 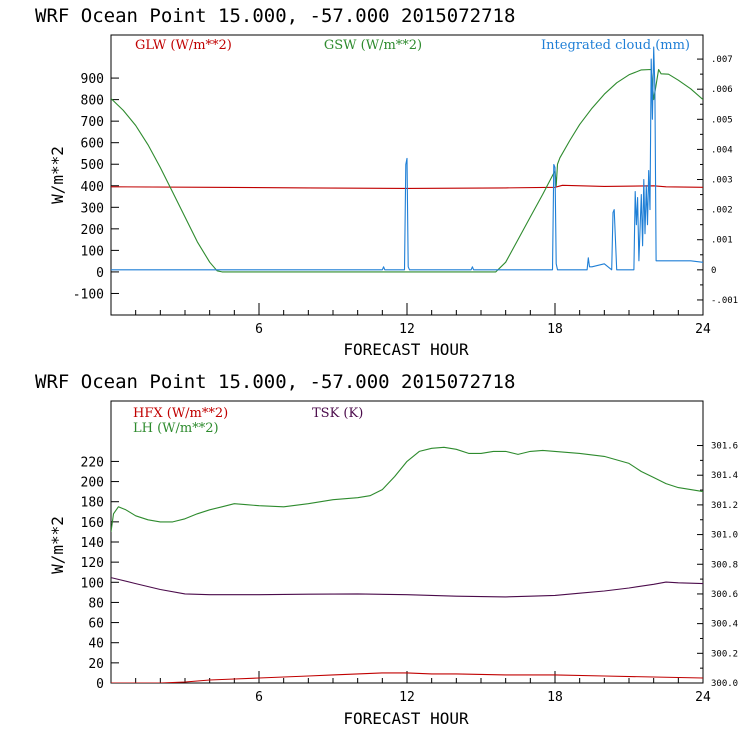 What do you see at coordinates (724, 506) in the screenshot?
I see `y2-tick-label: 301.2` at bounding box center [724, 506].